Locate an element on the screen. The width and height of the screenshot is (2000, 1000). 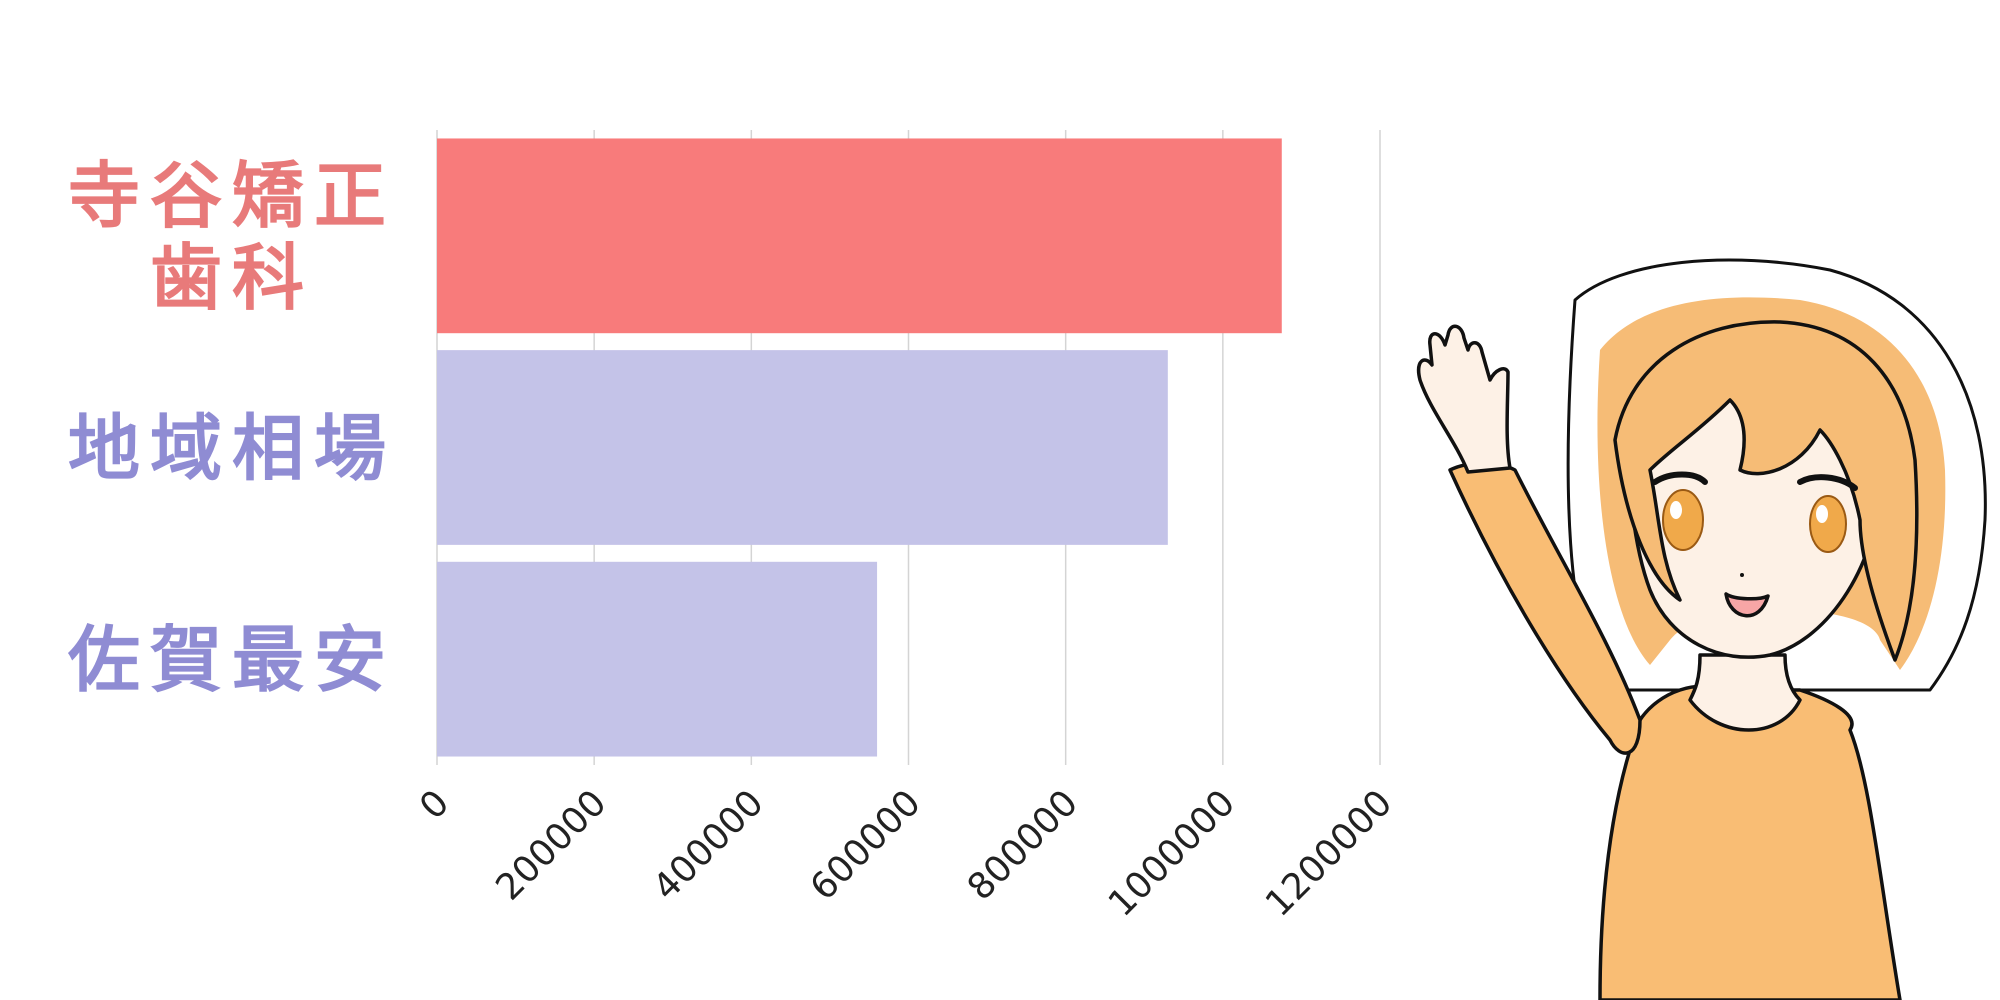
x-tick-label-5: 1000000 is located at coordinates (1172, 853).